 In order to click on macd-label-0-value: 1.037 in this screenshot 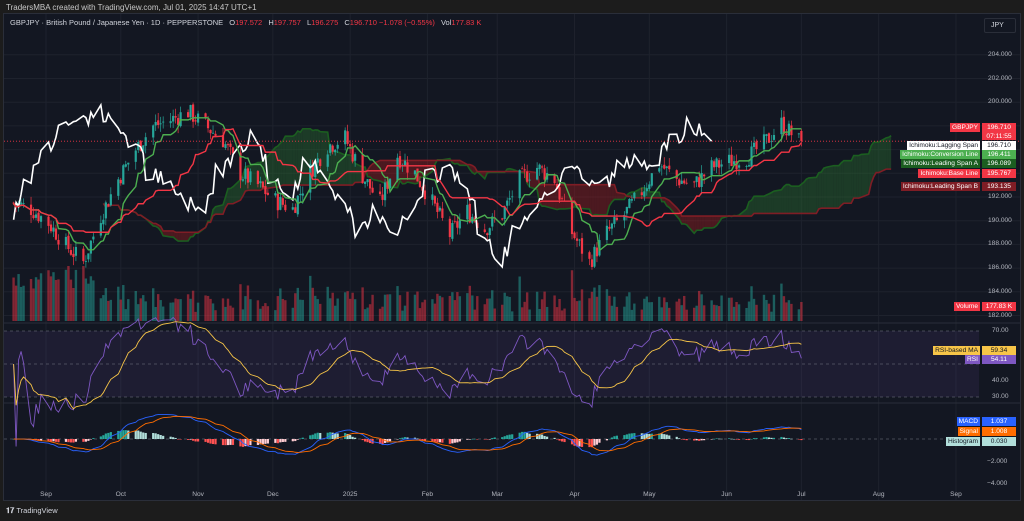, I will do `click(999, 421)`.